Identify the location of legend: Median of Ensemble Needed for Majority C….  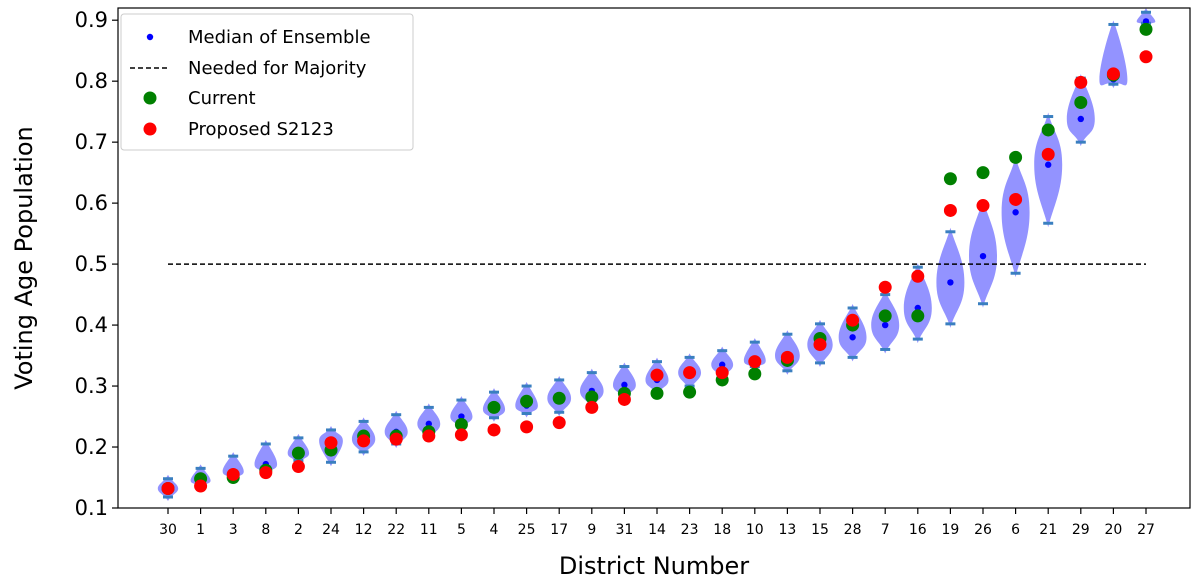
(267, 82).